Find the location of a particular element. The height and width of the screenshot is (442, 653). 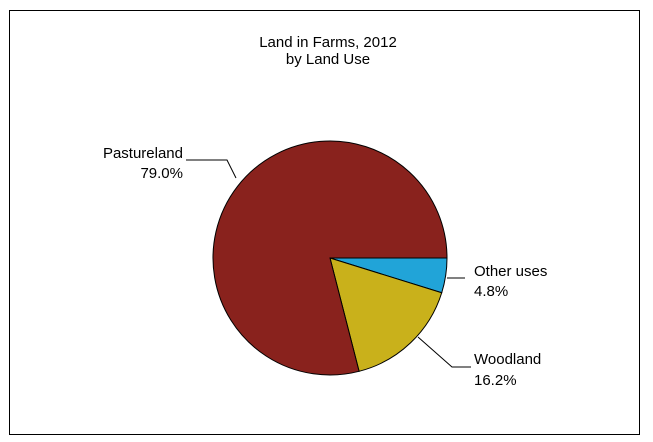

slice-label-woodland: Woodland is located at coordinates (507, 359).